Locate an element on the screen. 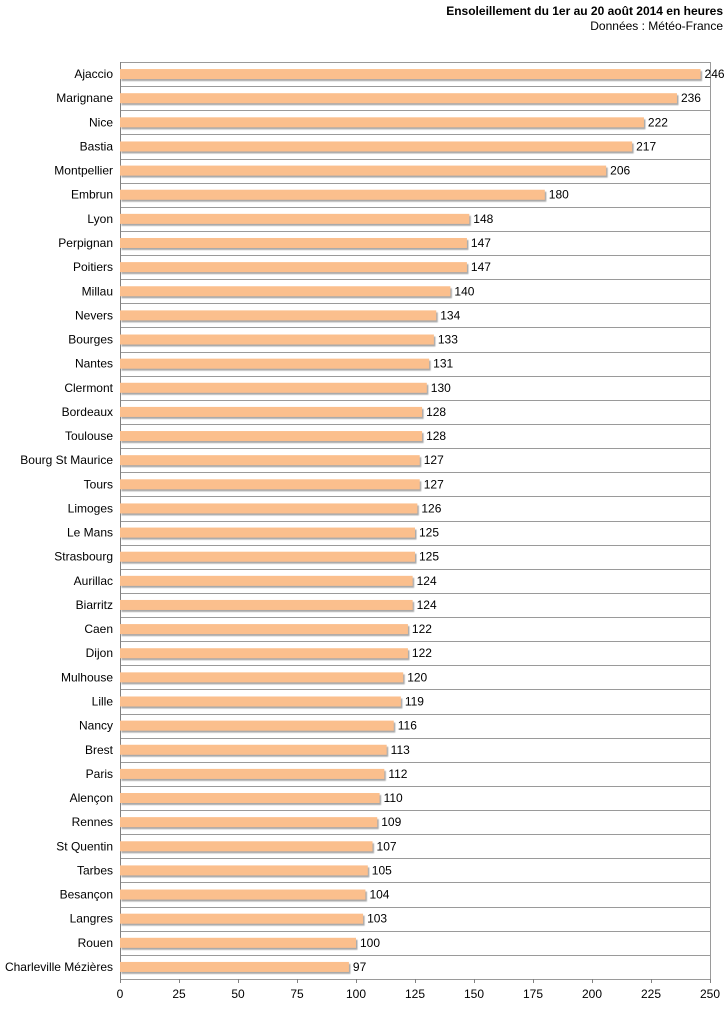 The width and height of the screenshot is (727, 1012). category-label: Nancy is located at coordinates (96, 726).